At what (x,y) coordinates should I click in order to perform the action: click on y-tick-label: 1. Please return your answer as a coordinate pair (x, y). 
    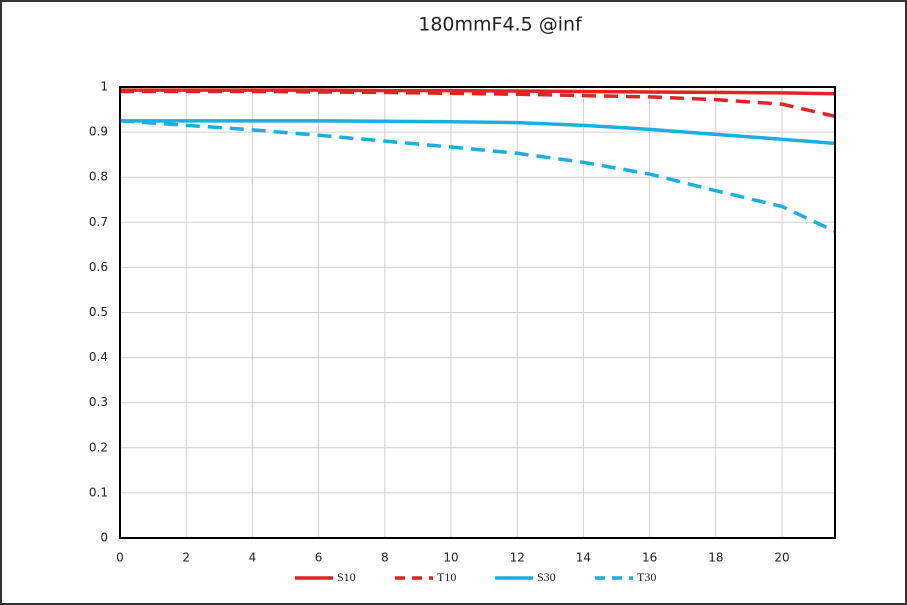
    Looking at the image, I should click on (104, 87).